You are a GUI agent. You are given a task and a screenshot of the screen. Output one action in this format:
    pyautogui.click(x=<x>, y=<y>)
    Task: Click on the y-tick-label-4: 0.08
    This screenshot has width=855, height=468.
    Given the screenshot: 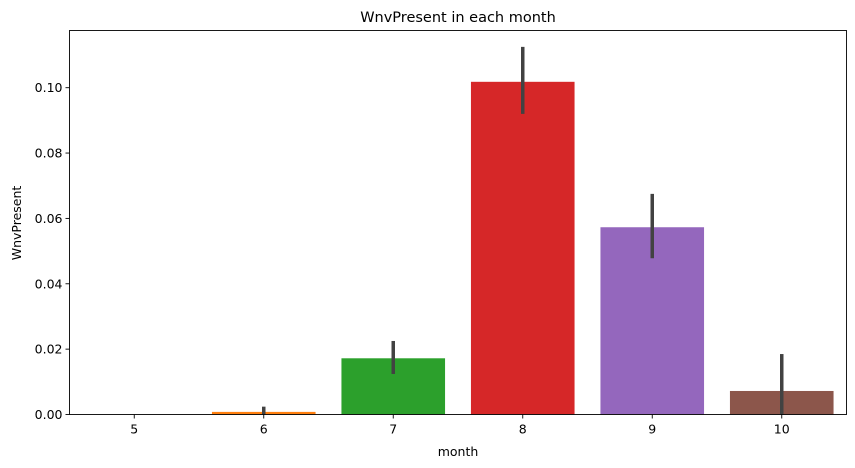 What is the action you would take?
    pyautogui.click(x=49, y=153)
    